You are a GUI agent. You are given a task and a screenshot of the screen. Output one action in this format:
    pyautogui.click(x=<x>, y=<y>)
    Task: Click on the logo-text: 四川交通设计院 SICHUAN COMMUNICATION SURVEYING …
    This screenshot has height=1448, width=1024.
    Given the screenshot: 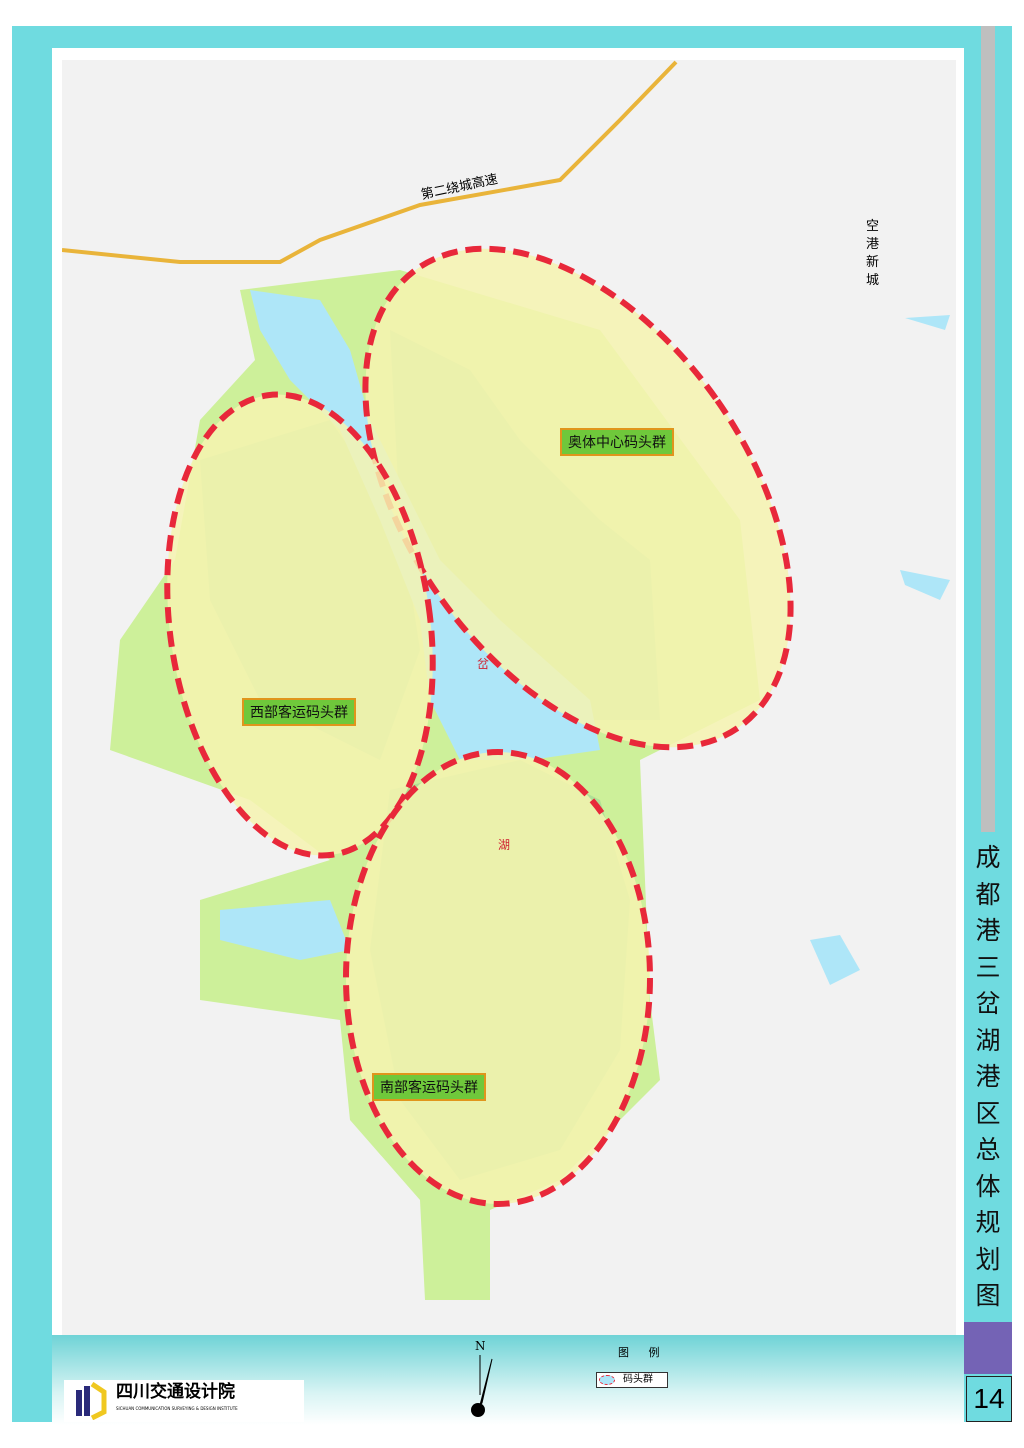 What is the action you would take?
    pyautogui.click(x=177, y=1397)
    